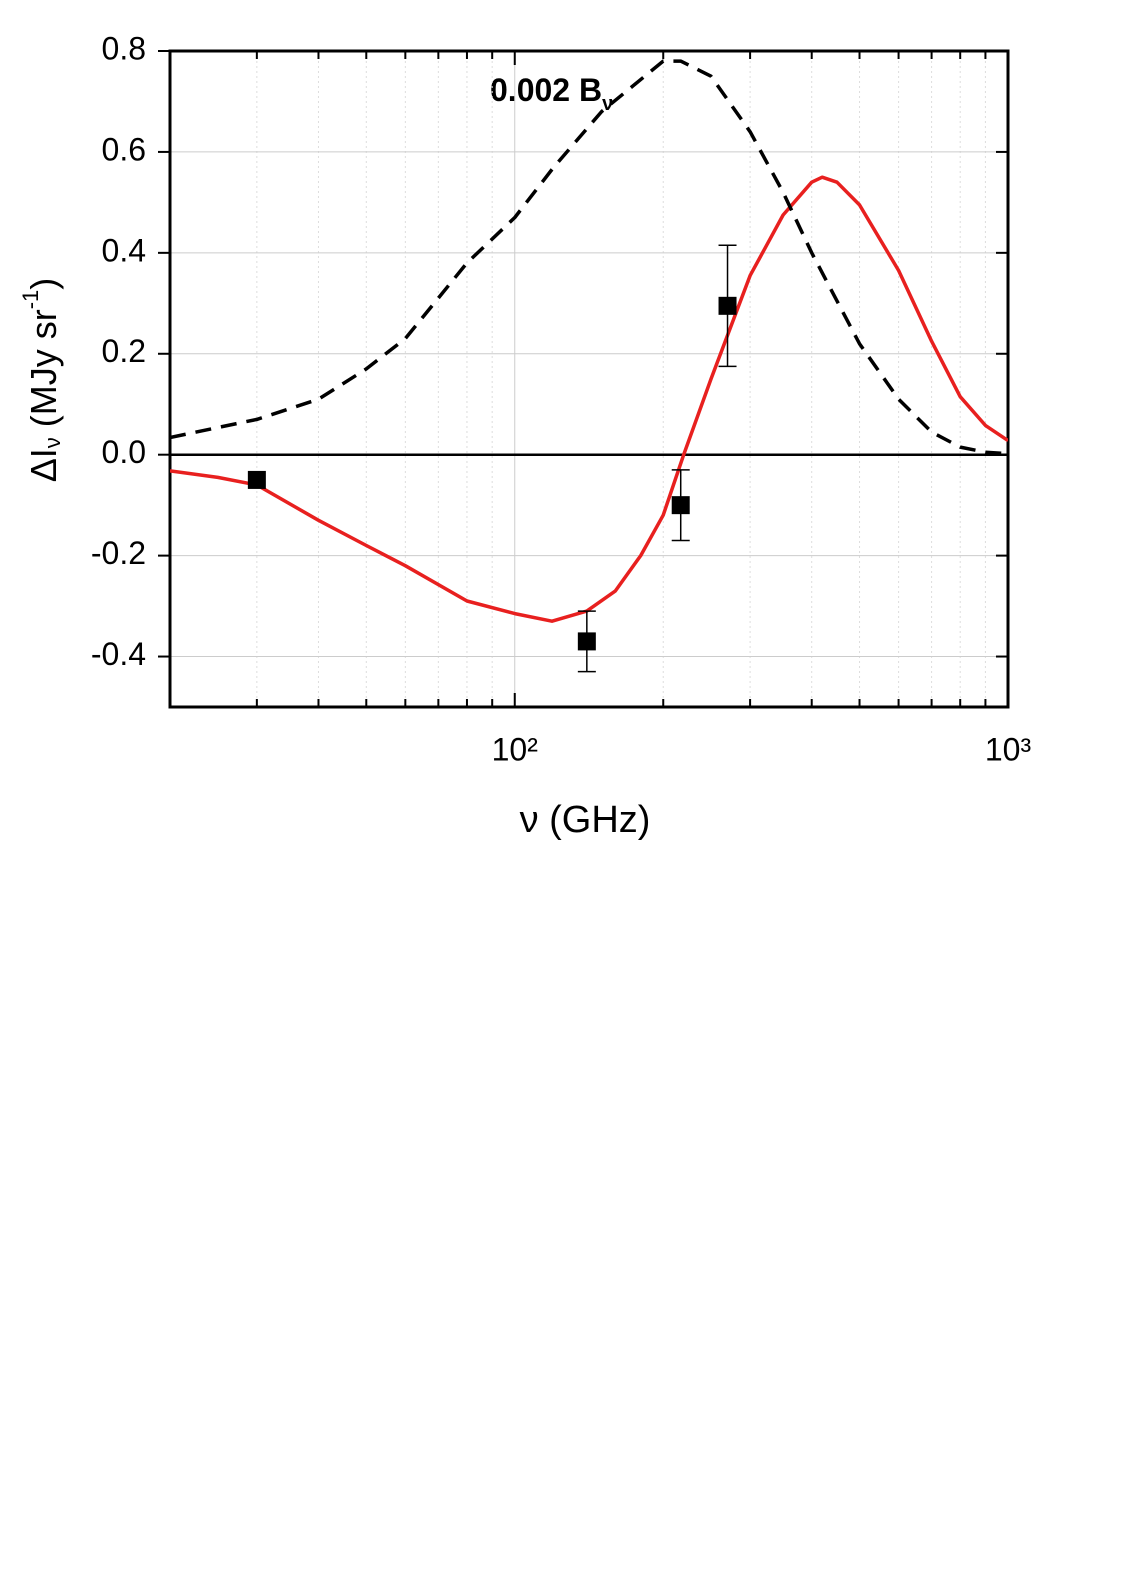 This screenshot has height=1596, width=1136. Describe the element at coordinates (124, 250) in the screenshot. I see `y-tick-label: 0.4` at that location.